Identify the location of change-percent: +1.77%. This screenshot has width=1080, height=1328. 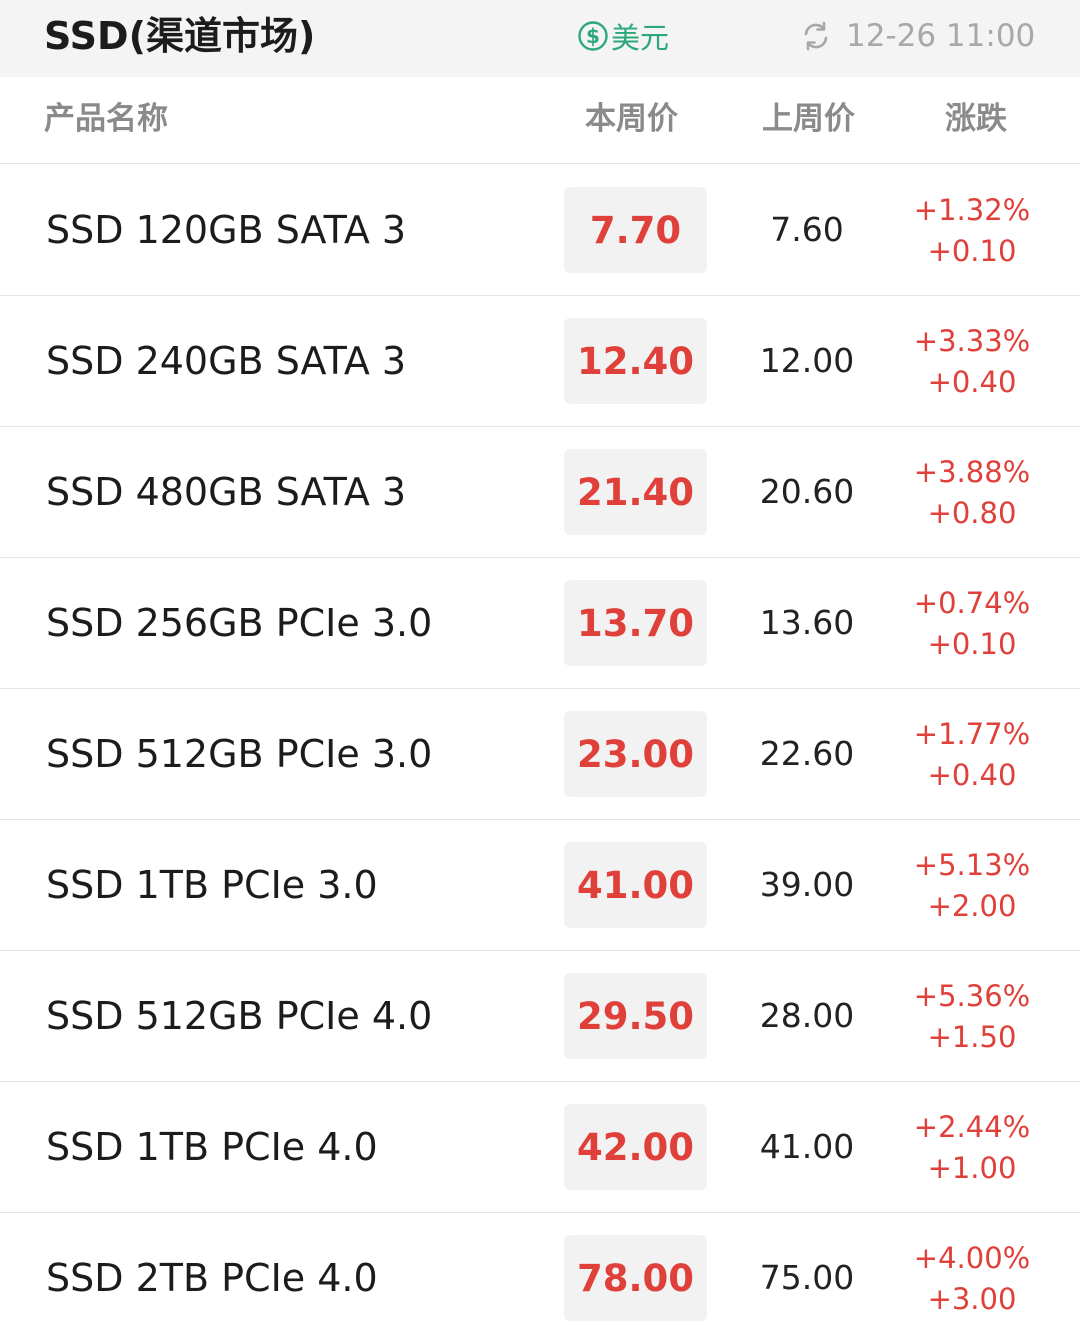
(972, 734).